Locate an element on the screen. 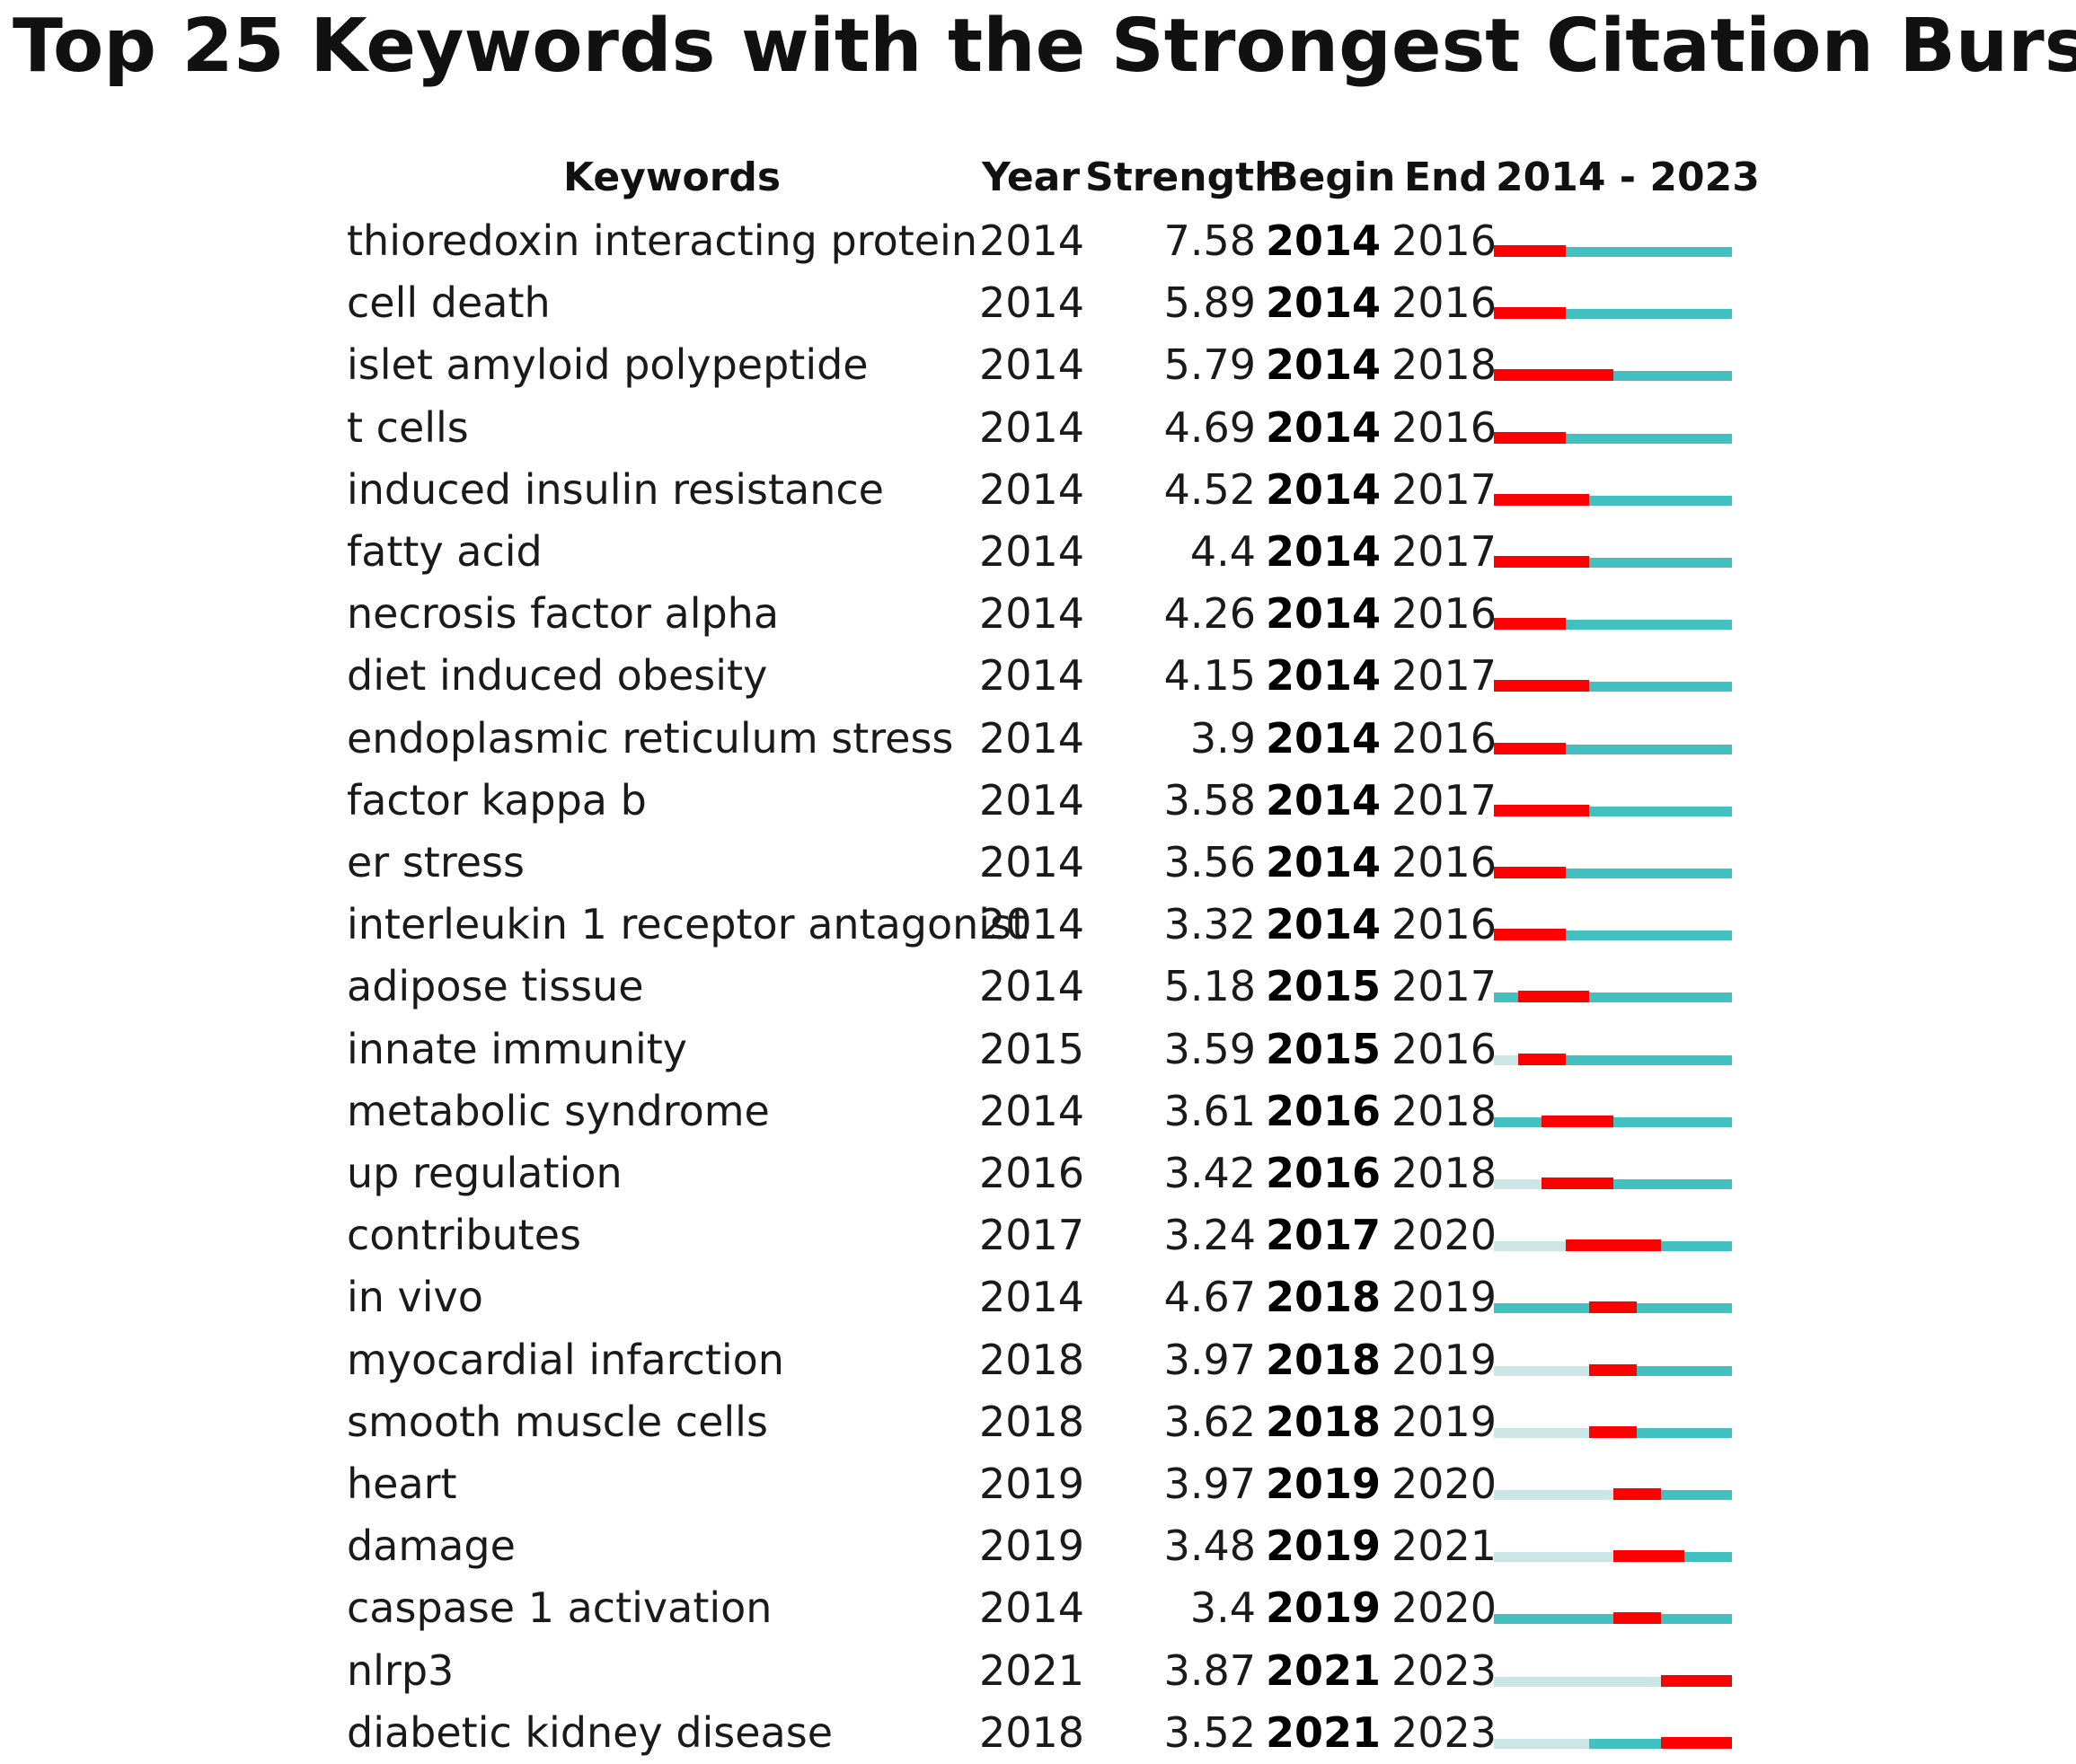  keyword-cell: t cells is located at coordinates (408, 427).